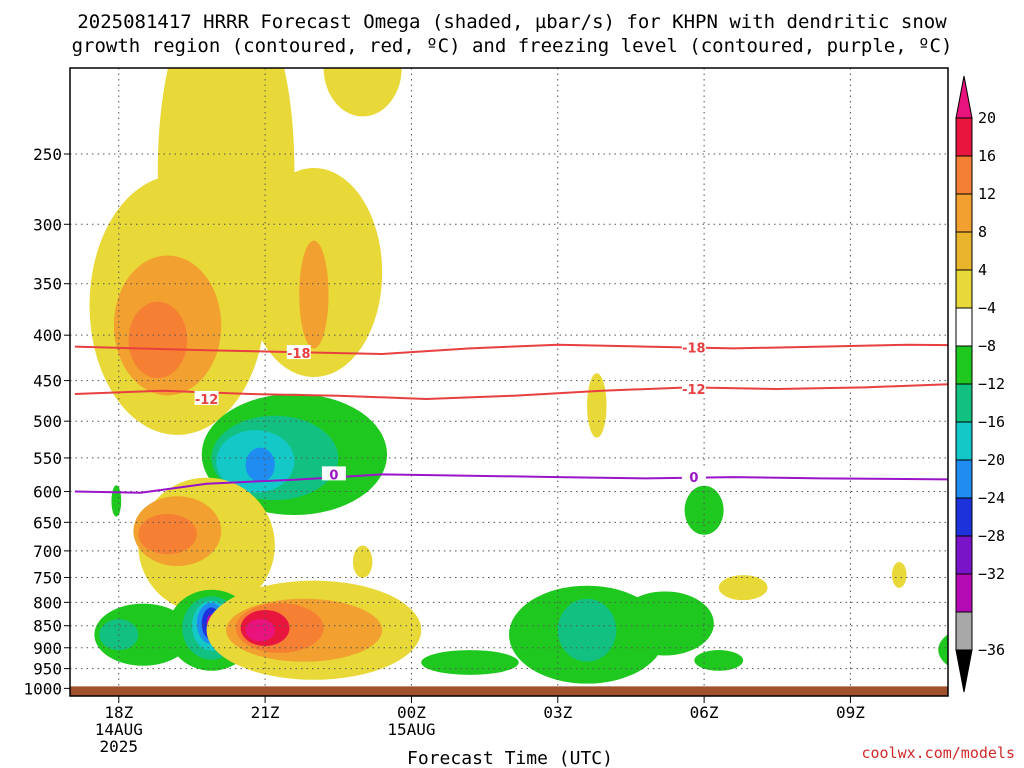  Describe the element at coordinates (47, 491) in the screenshot. I see `y-tick-label-600: 600` at that location.